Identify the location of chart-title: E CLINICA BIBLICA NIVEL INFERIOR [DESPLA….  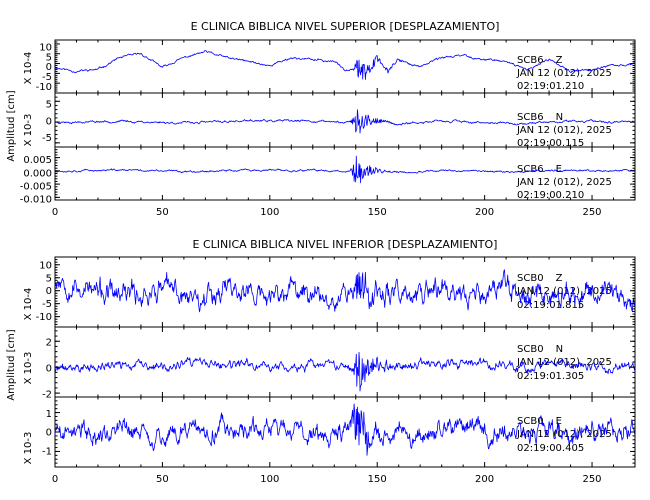
(345, 244).